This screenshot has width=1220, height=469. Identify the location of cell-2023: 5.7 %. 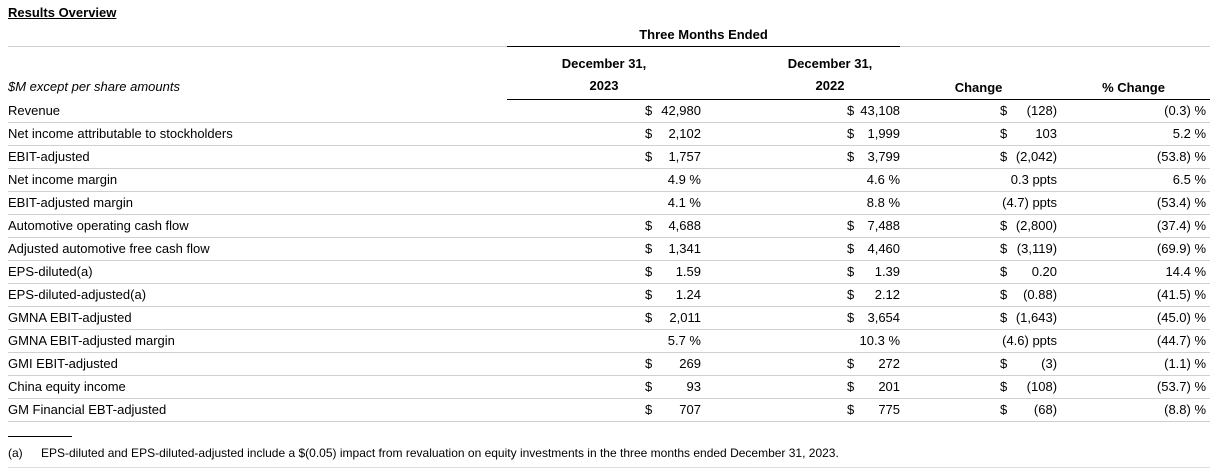
(604, 341).